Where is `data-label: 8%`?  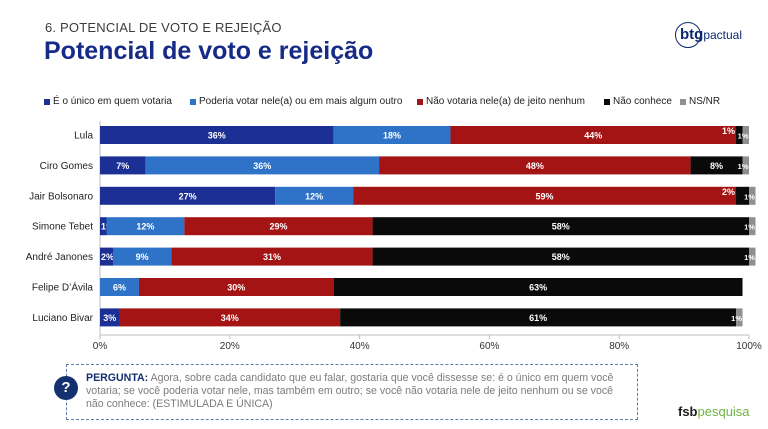
data-label: 8% is located at coordinates (716, 166).